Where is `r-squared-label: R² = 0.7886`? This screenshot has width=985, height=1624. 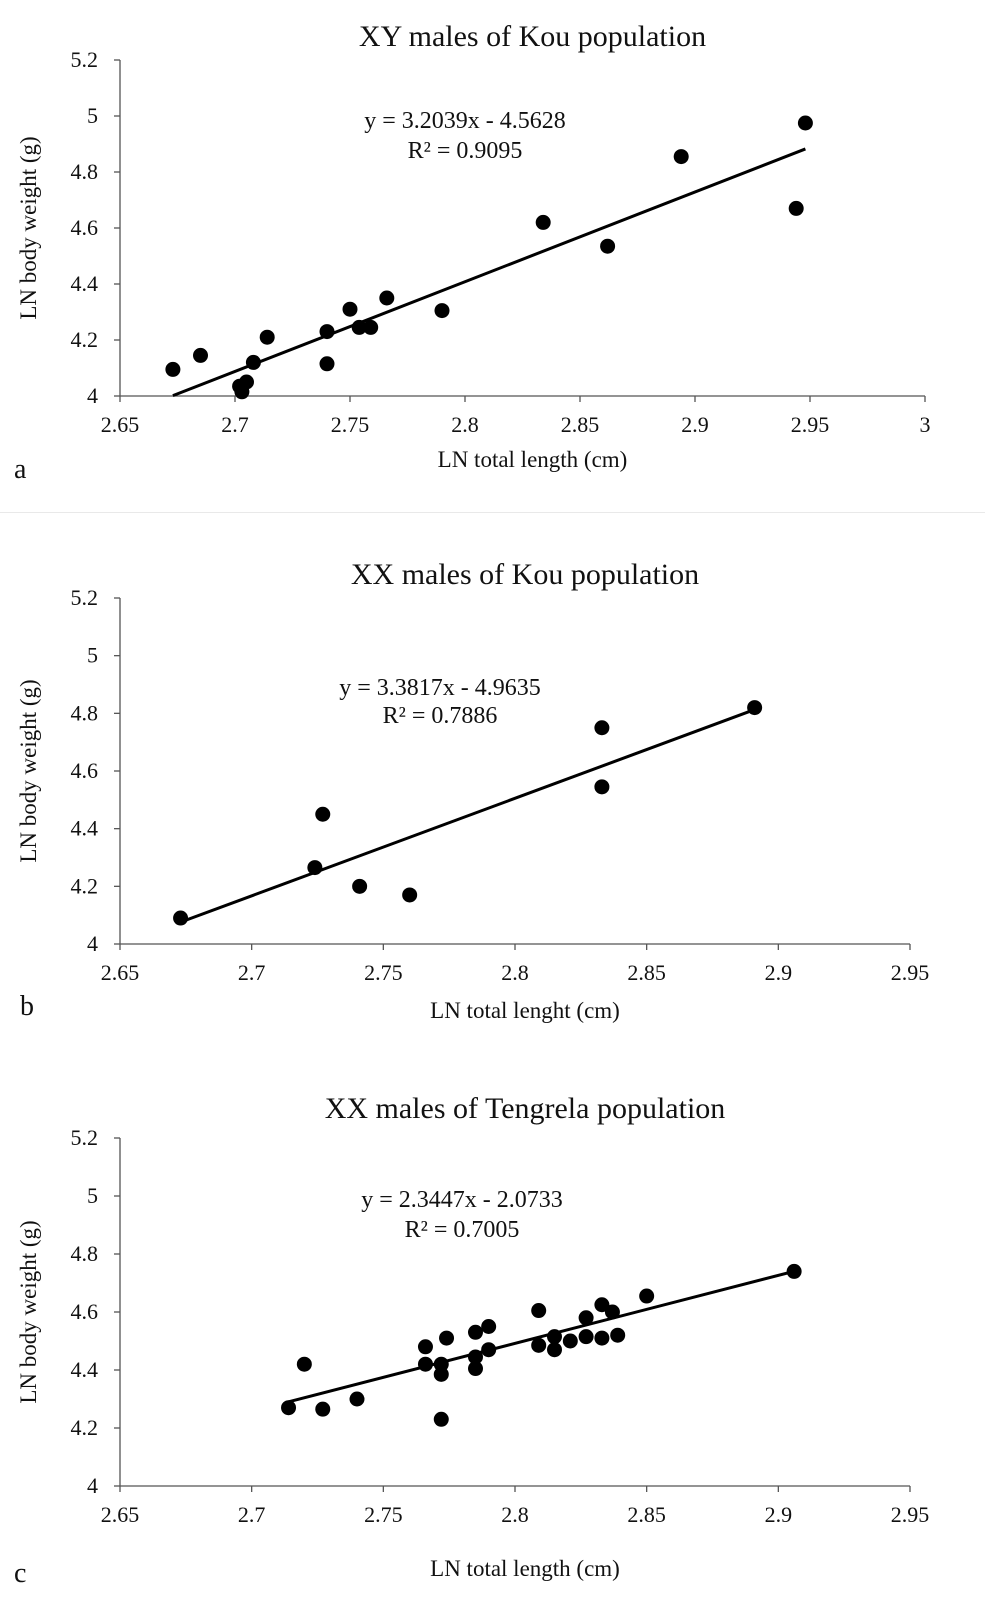
r-squared-label: R² = 0.7886 is located at coordinates (440, 716).